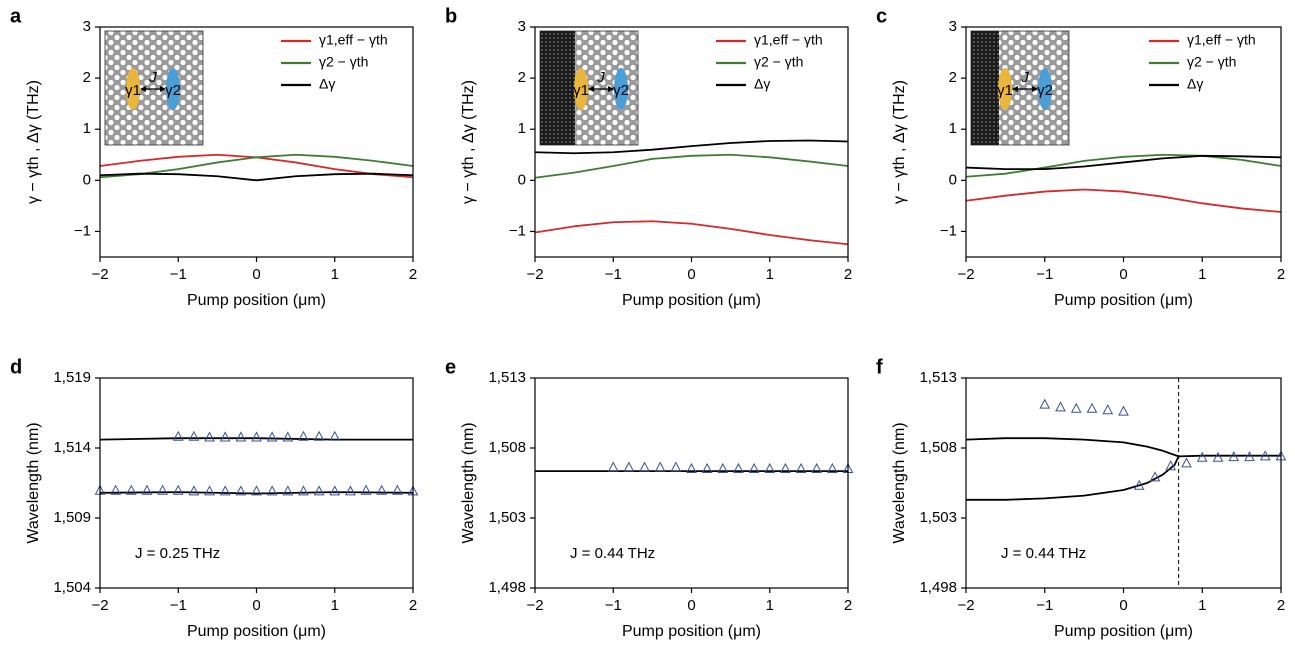 The width and height of the screenshot is (1295, 648). I want to click on y-tick-label: 1,514, so click(72, 447).